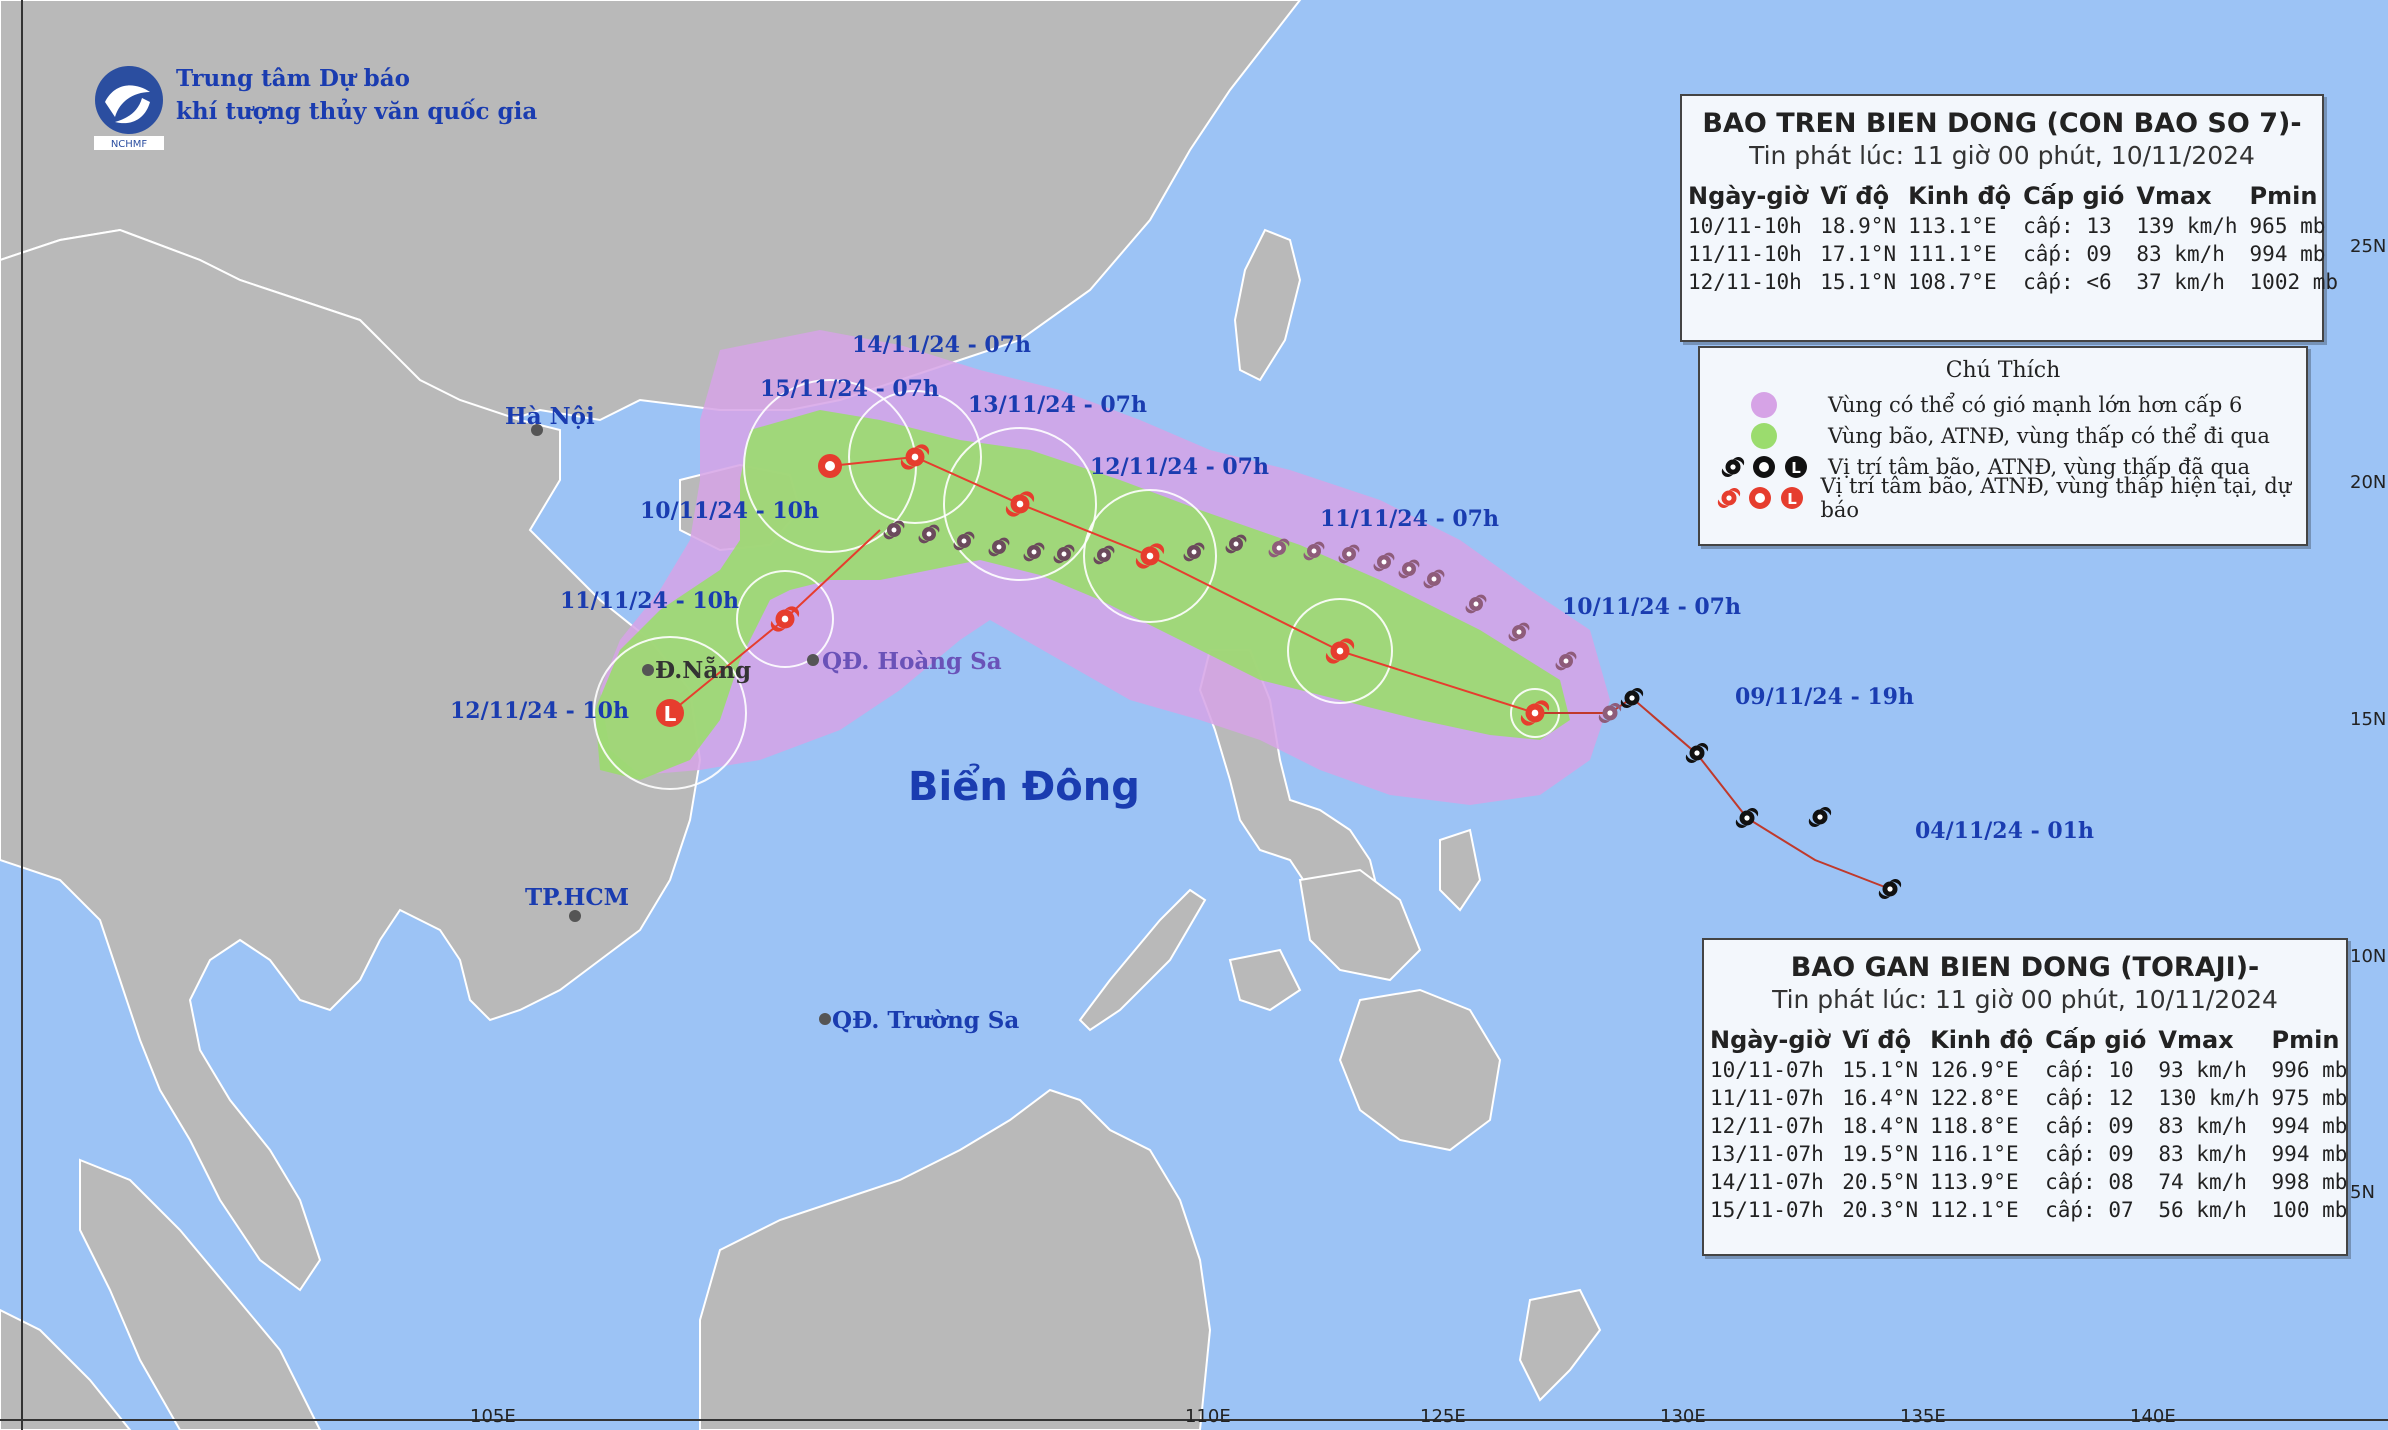 The height and width of the screenshot is (1430, 2388). Describe the element at coordinates (2362, 1192) in the screenshot. I see `lat-label: 5N` at that location.